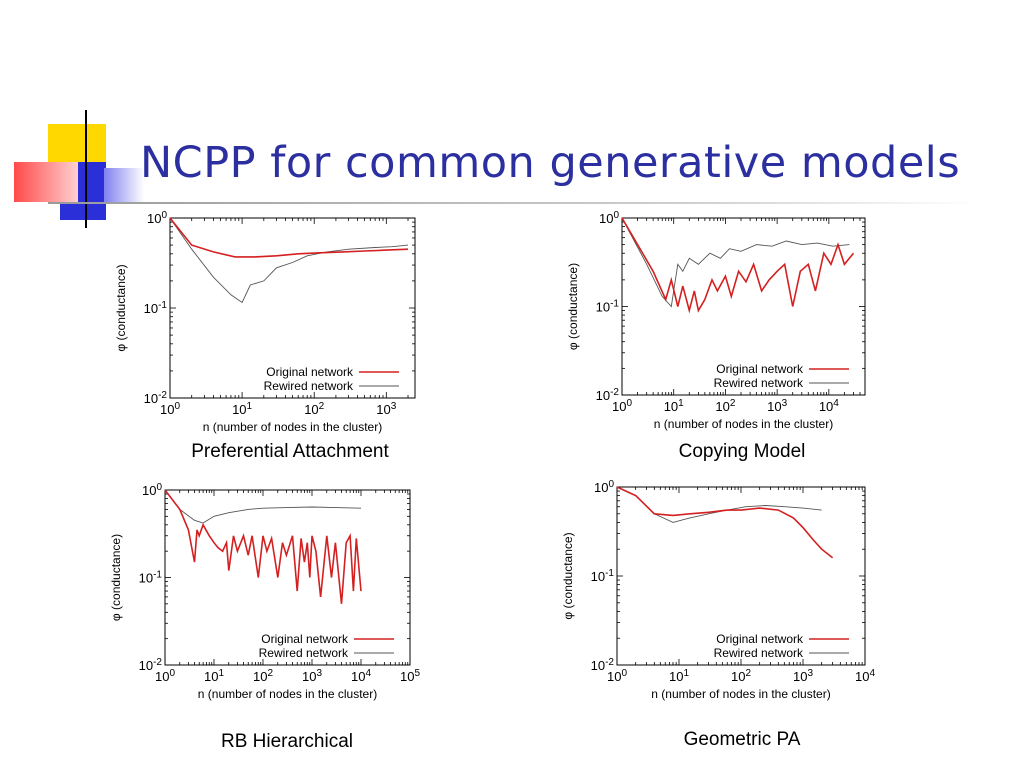 The image size is (1024, 768). What do you see at coordinates (742, 451) in the screenshot?
I see `caption-copying-model: Copying Model` at bounding box center [742, 451].